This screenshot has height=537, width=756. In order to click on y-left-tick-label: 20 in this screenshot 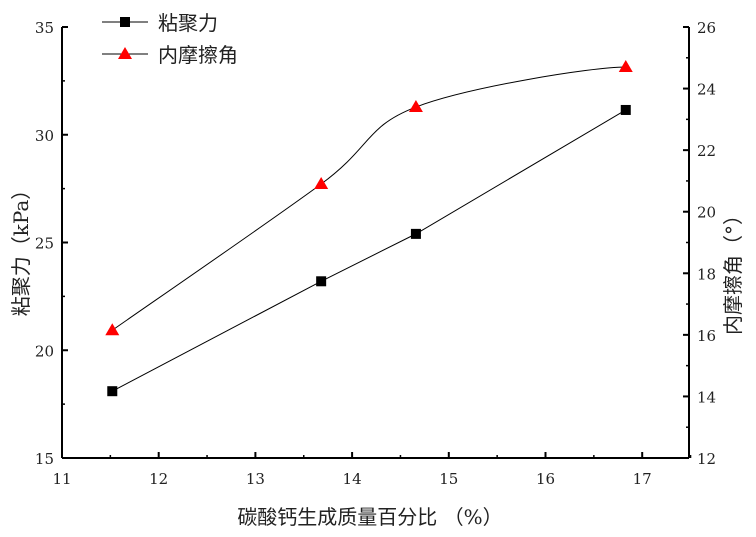, I will do `click(44, 351)`.